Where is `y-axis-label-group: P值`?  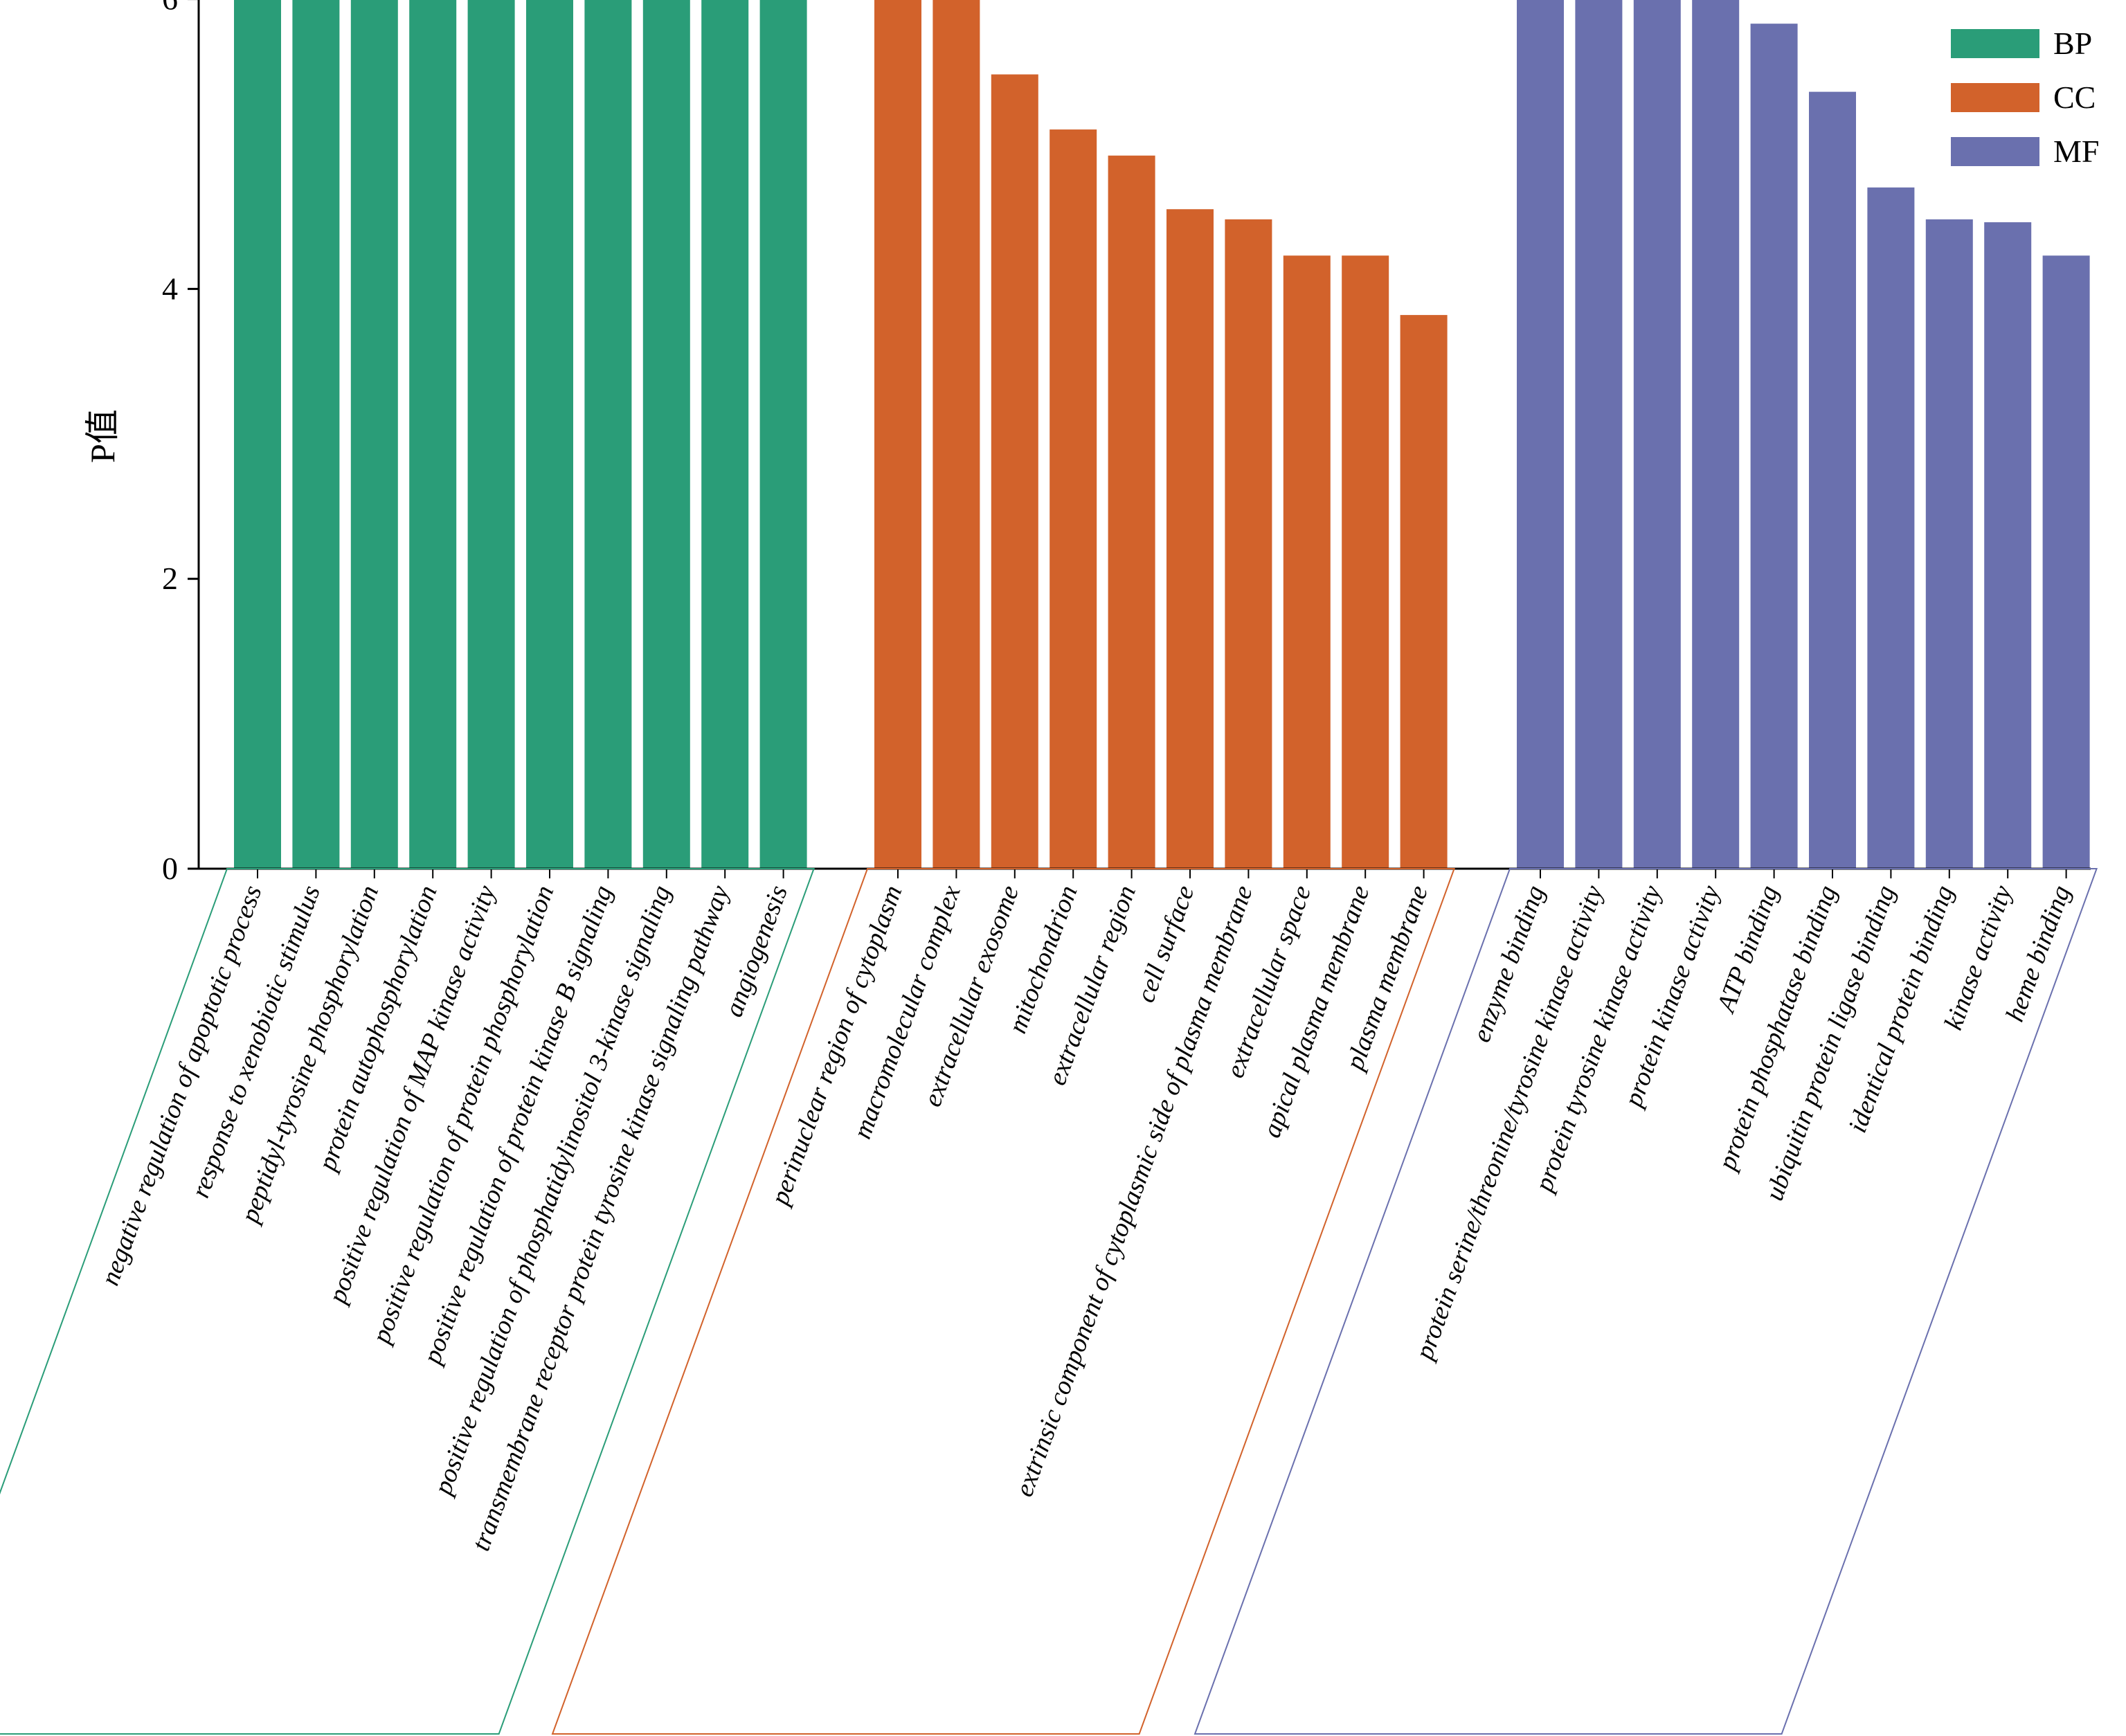
y-axis-label-group: P值 is located at coordinates (102, 436).